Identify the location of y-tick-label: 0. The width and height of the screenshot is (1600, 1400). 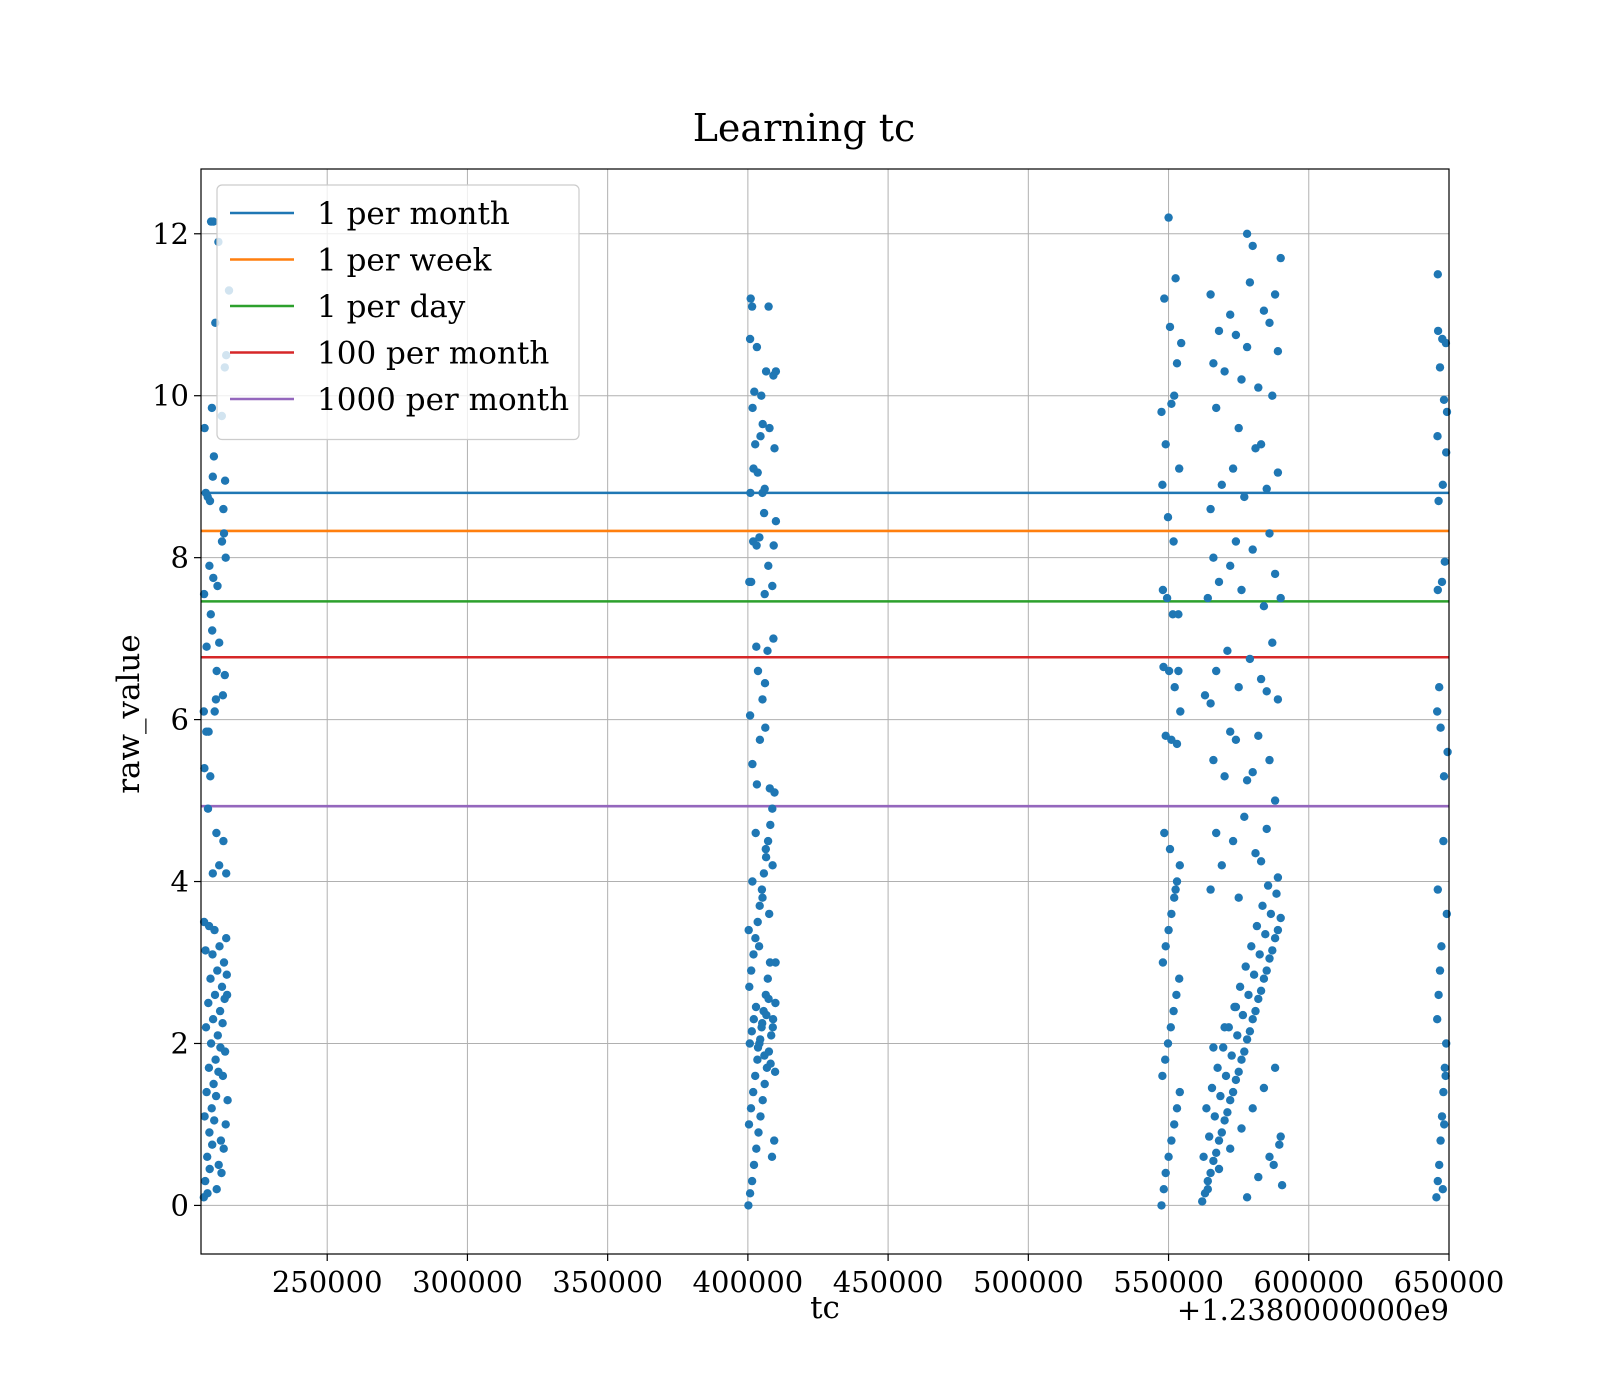
(180, 1205).